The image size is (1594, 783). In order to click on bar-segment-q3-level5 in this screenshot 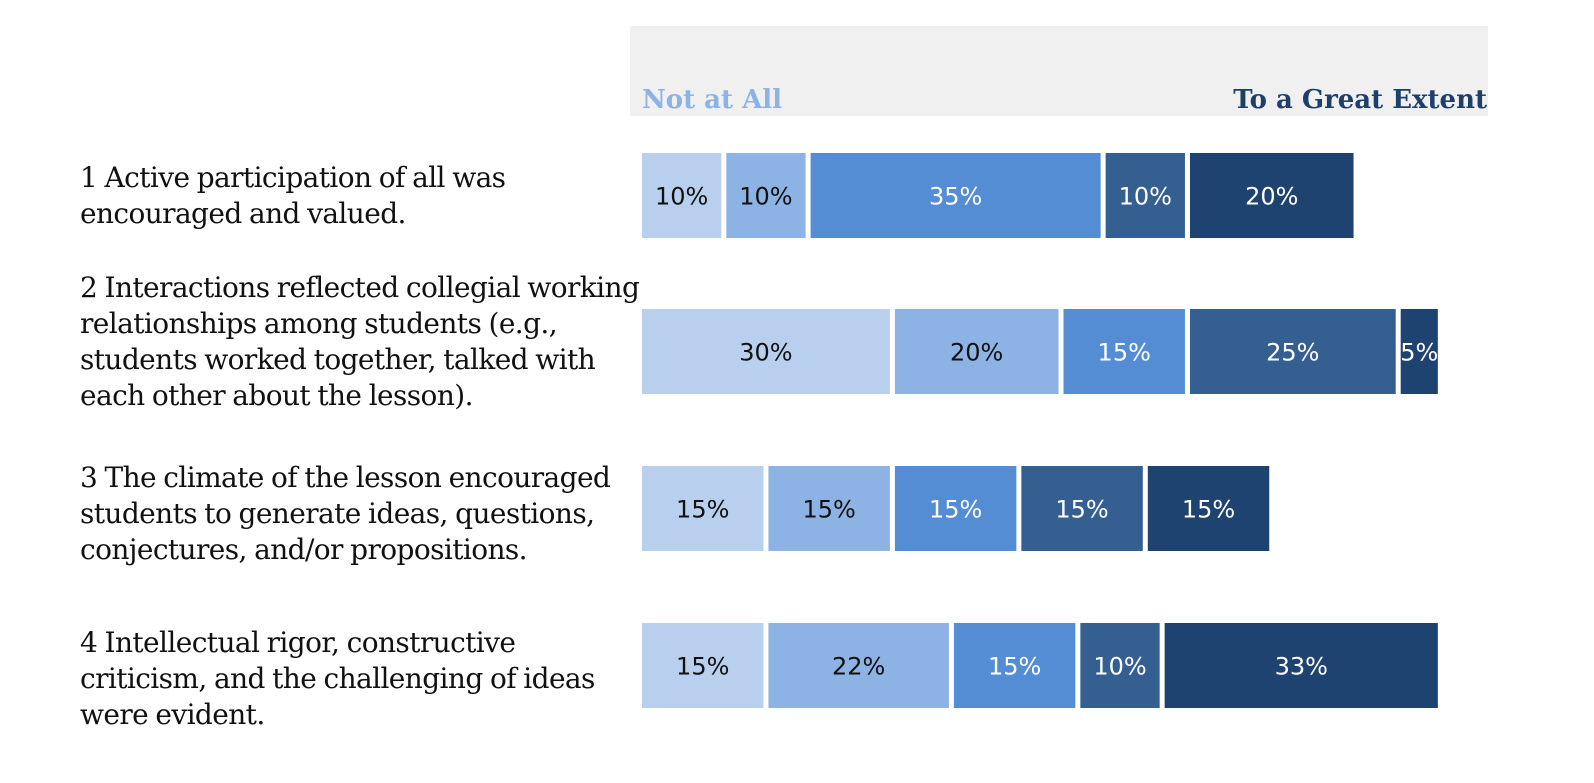, I will do `click(1208, 508)`.